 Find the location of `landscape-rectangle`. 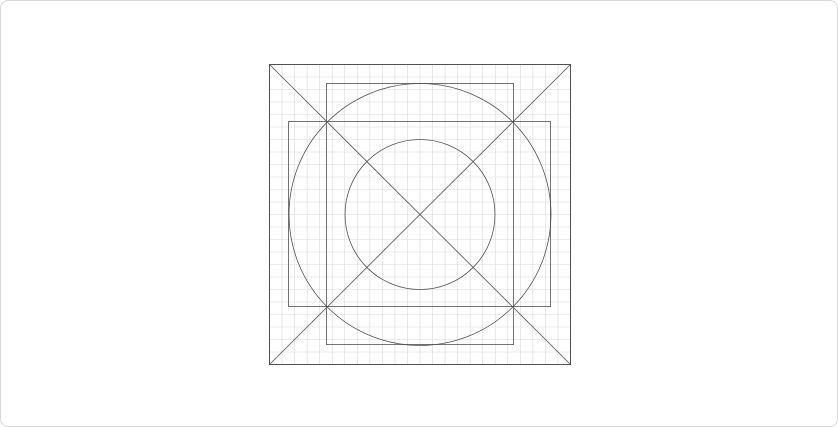

landscape-rectangle is located at coordinates (419, 214).